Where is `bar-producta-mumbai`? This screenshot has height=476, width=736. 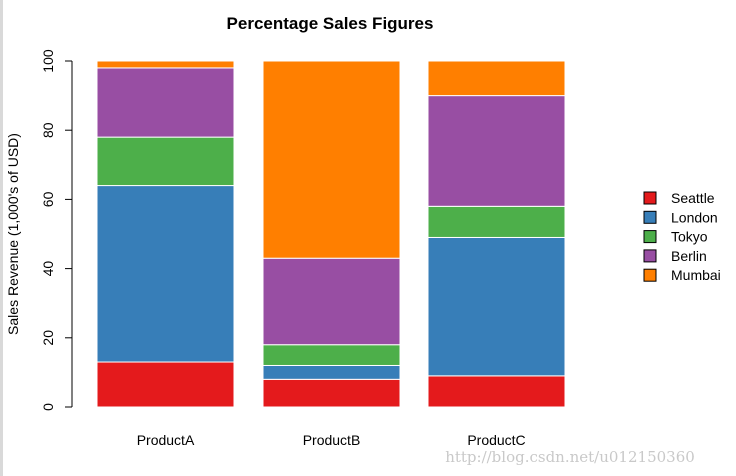
bar-producta-mumbai is located at coordinates (165, 64).